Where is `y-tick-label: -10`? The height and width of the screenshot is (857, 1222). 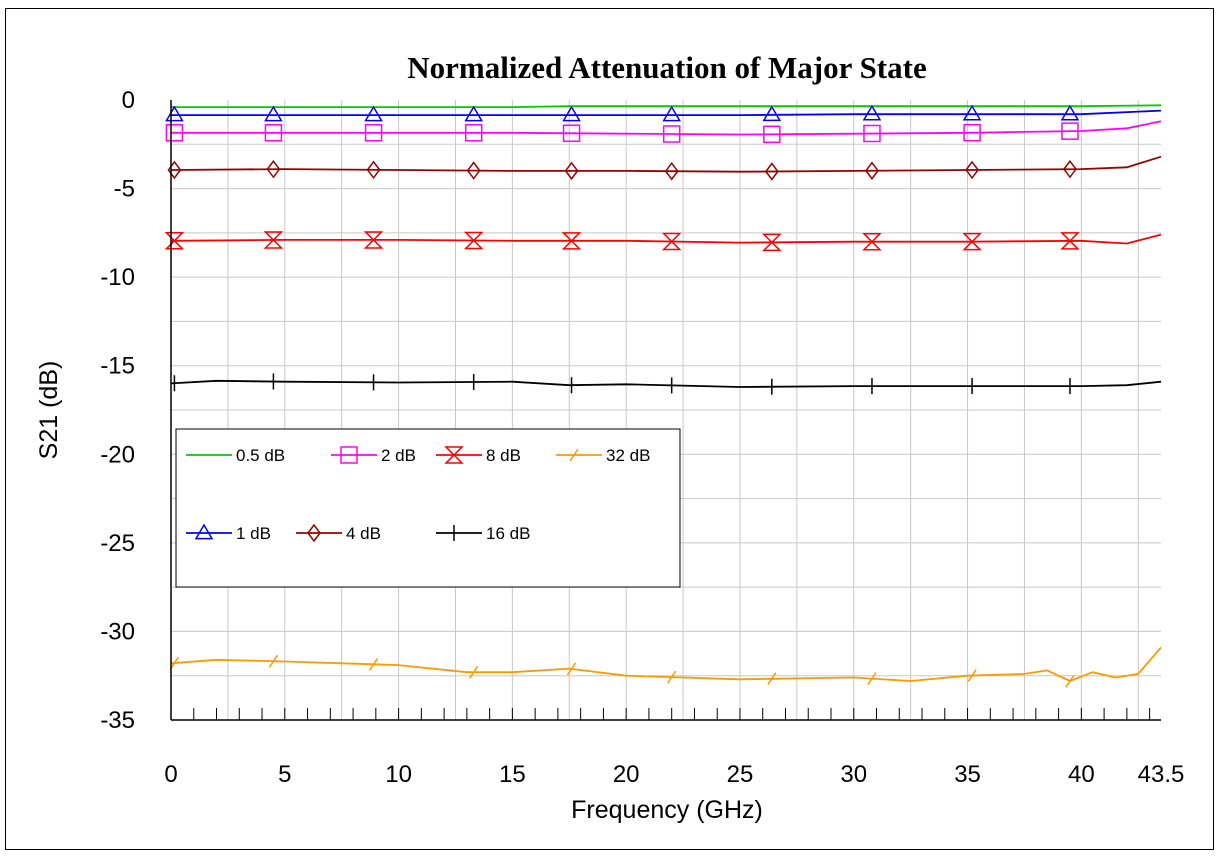
y-tick-label: -10 is located at coordinates (117, 277).